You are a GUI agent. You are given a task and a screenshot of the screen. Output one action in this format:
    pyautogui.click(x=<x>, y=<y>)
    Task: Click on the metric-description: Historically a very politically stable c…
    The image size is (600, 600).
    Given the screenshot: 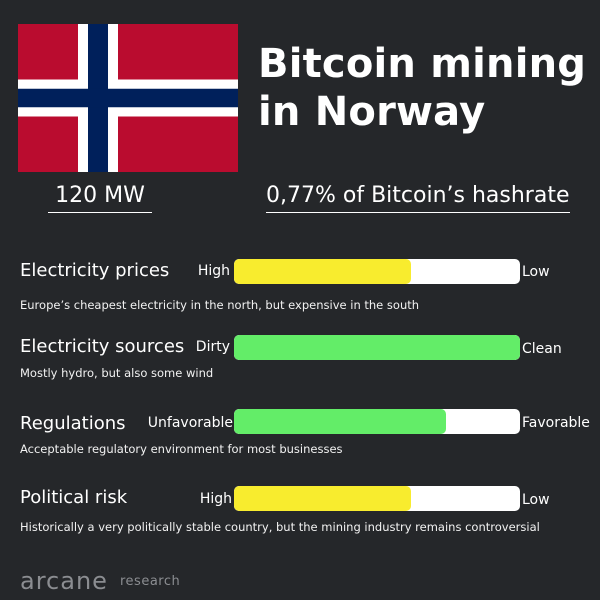 What is the action you would take?
    pyautogui.click(x=280, y=527)
    